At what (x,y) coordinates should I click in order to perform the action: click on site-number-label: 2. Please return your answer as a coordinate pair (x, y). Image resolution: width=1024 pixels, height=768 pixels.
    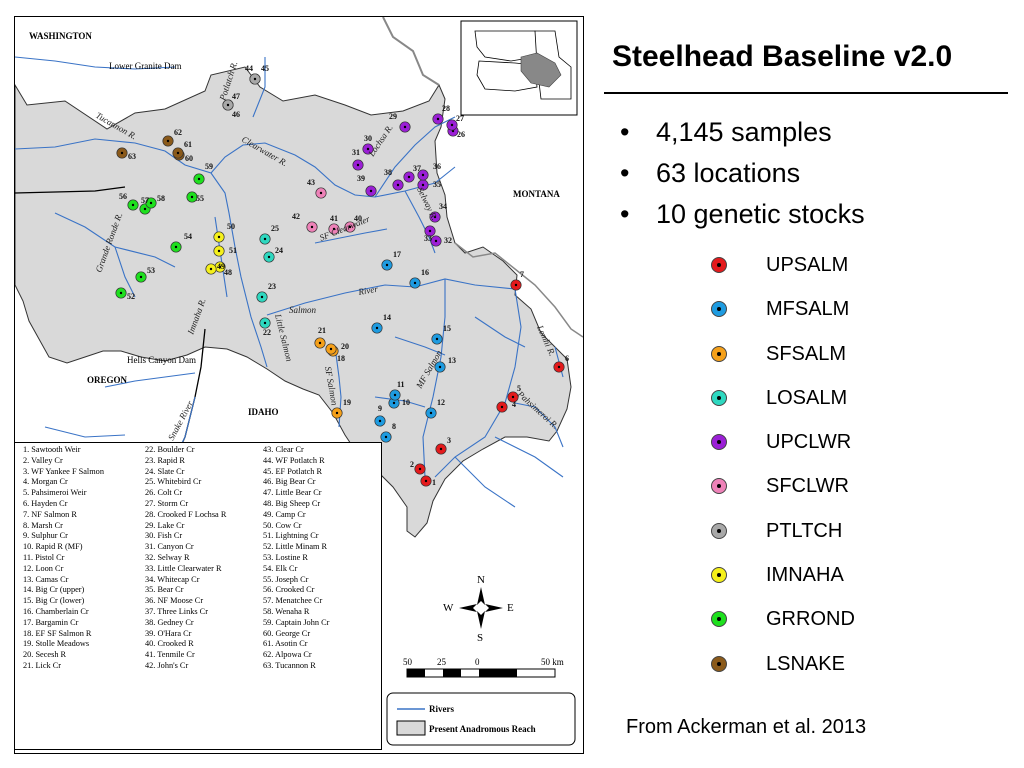
    Looking at the image, I should click on (412, 464).